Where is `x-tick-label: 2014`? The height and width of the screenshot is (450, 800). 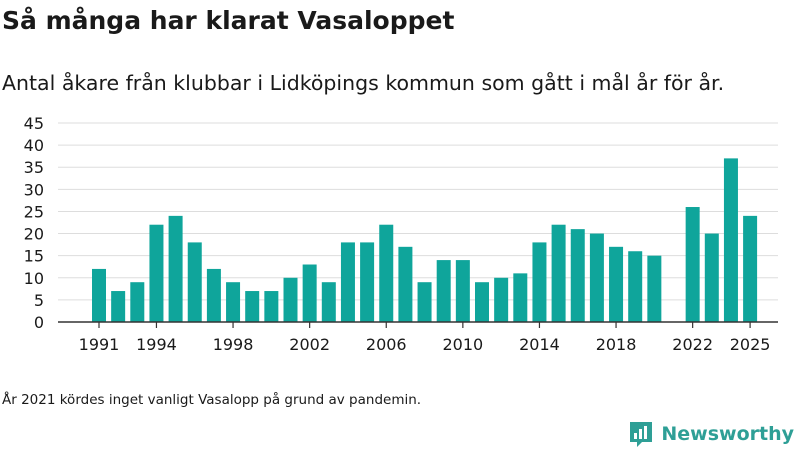
x-tick-label: 2014 is located at coordinates (539, 344).